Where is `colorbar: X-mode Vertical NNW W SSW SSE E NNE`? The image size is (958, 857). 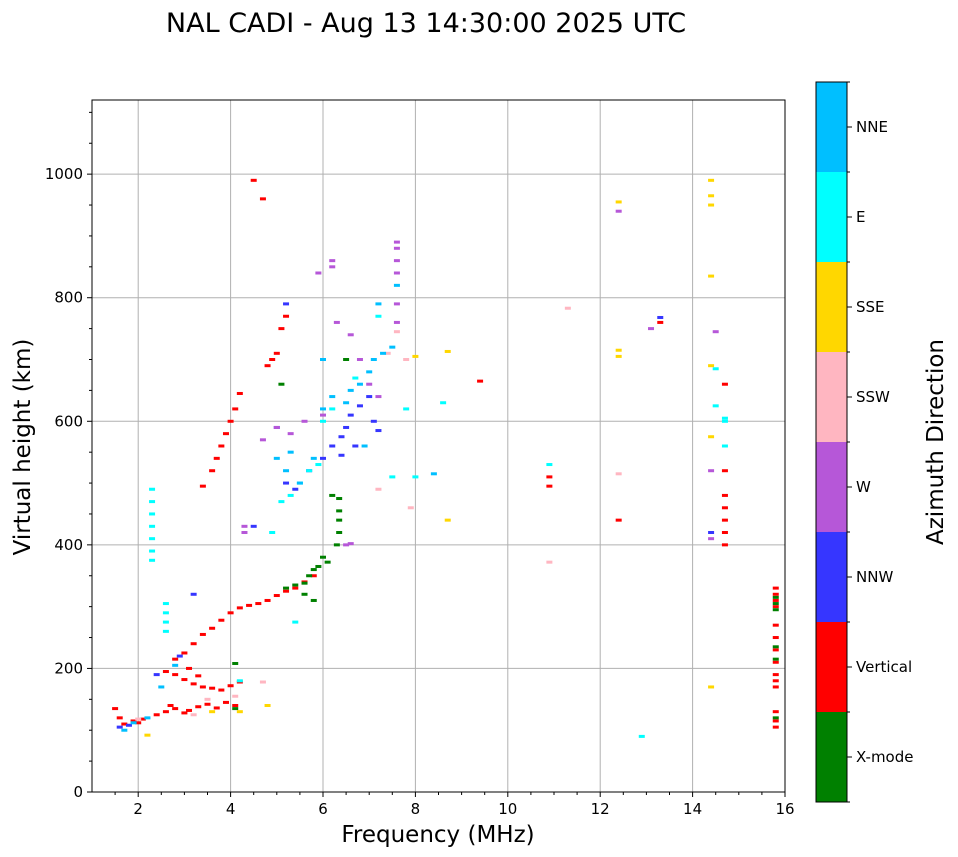
colorbar: X-mode Vertical NNW W SSW SSE E NNE is located at coordinates (864, 442).